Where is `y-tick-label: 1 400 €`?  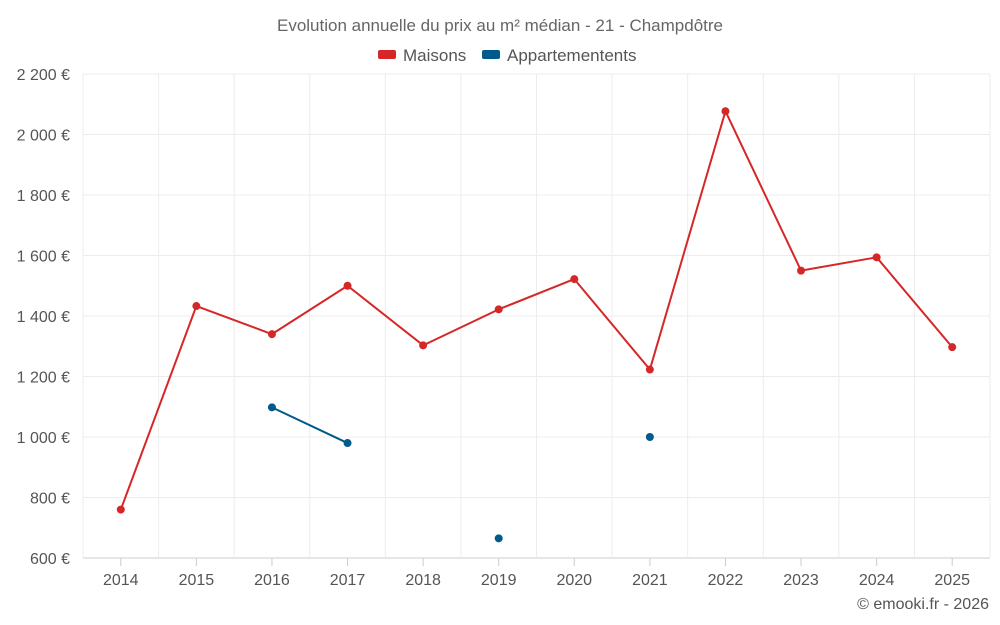
y-tick-label: 1 400 € is located at coordinates (43, 317).